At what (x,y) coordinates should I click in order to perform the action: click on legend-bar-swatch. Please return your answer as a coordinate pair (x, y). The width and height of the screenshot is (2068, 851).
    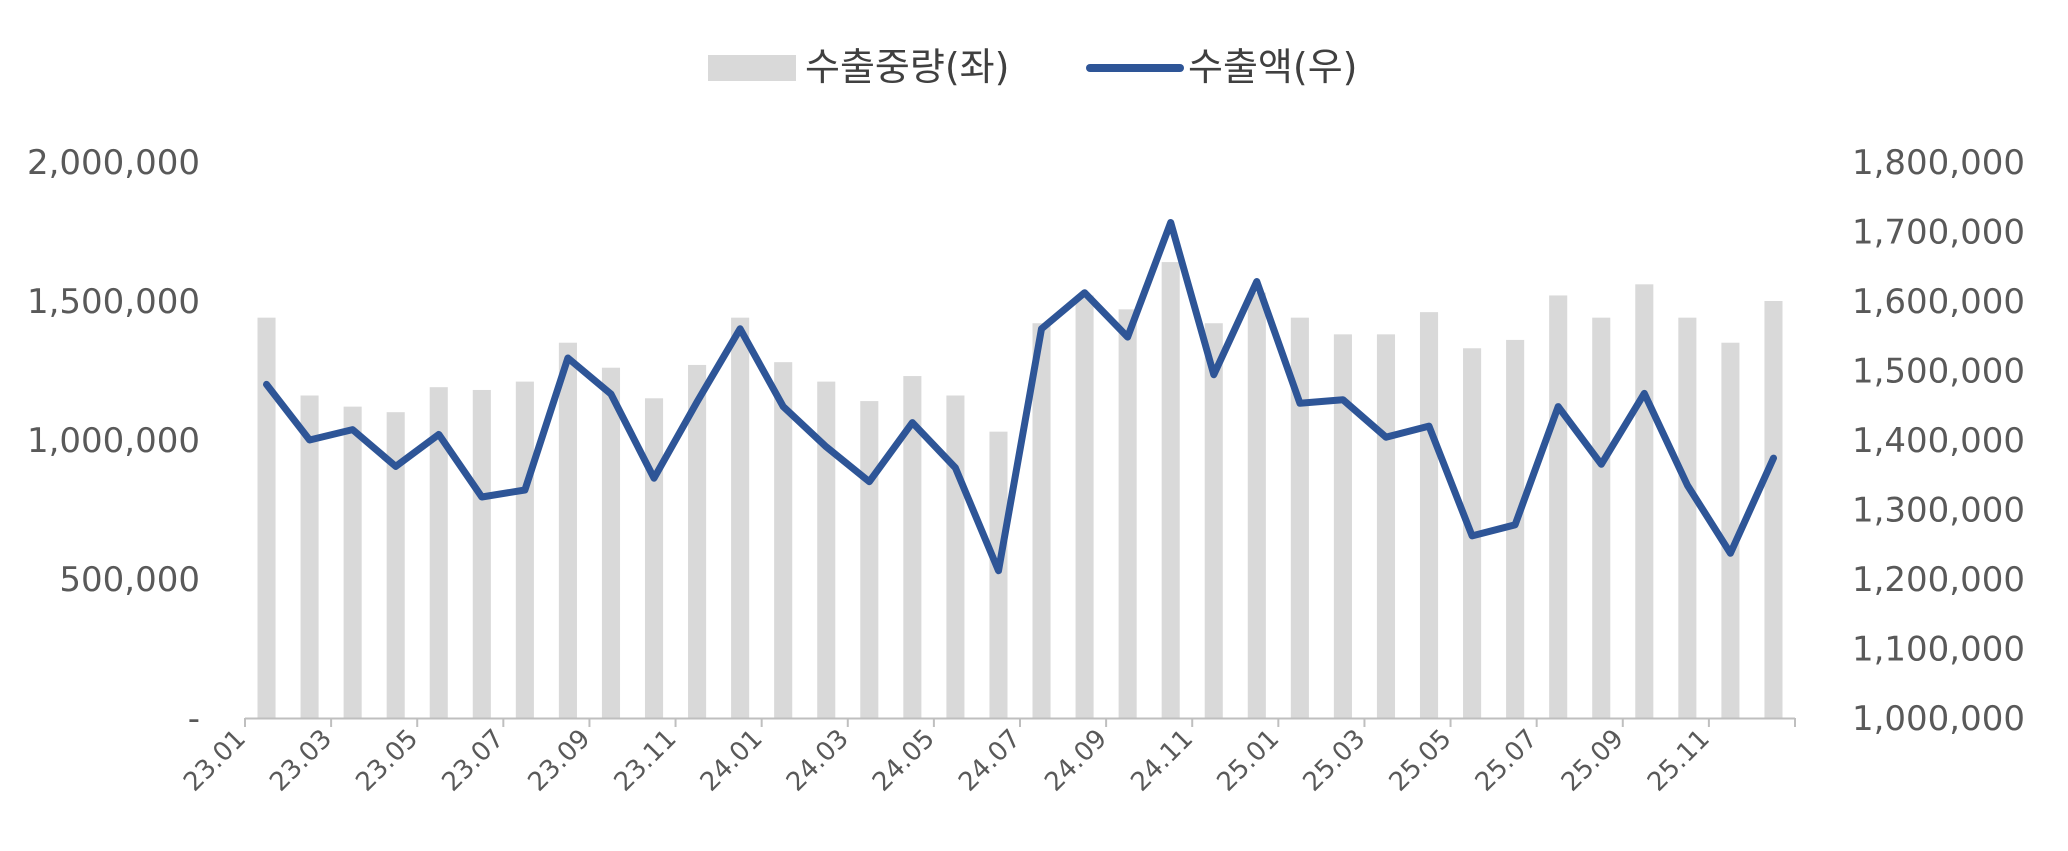
    Looking at the image, I should click on (752, 68).